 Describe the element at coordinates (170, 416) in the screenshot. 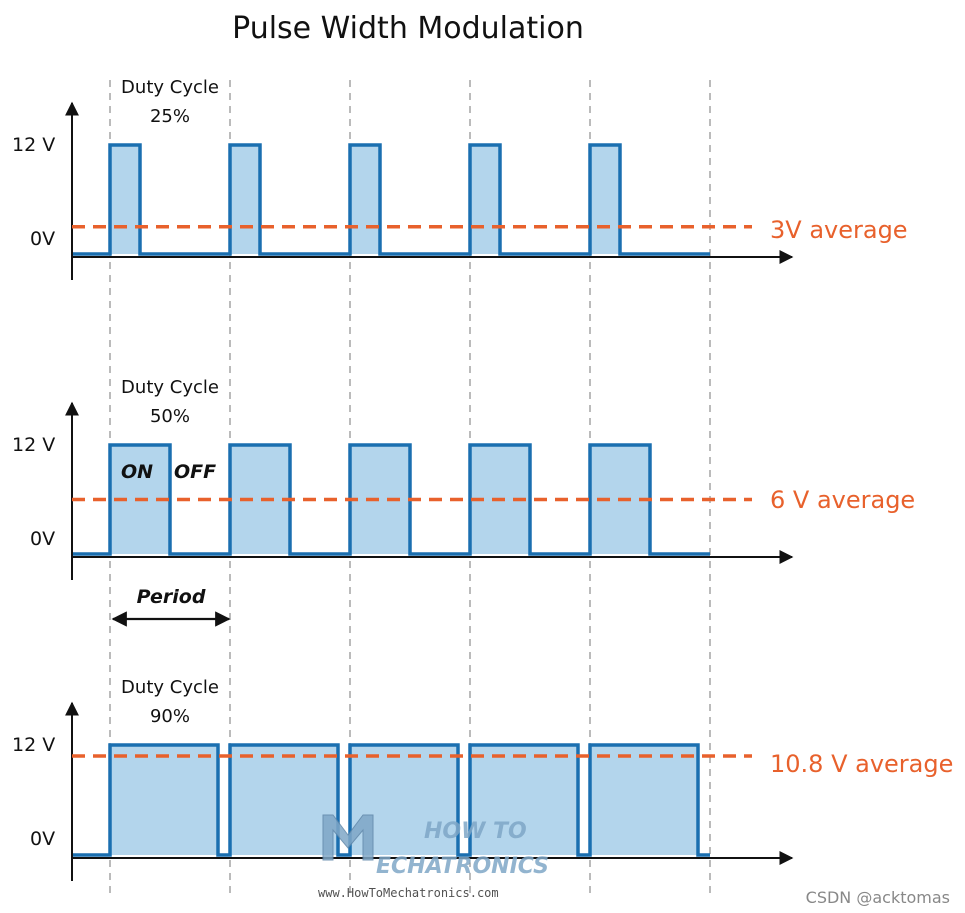

I see `duty-cycle-value: 50%` at that location.